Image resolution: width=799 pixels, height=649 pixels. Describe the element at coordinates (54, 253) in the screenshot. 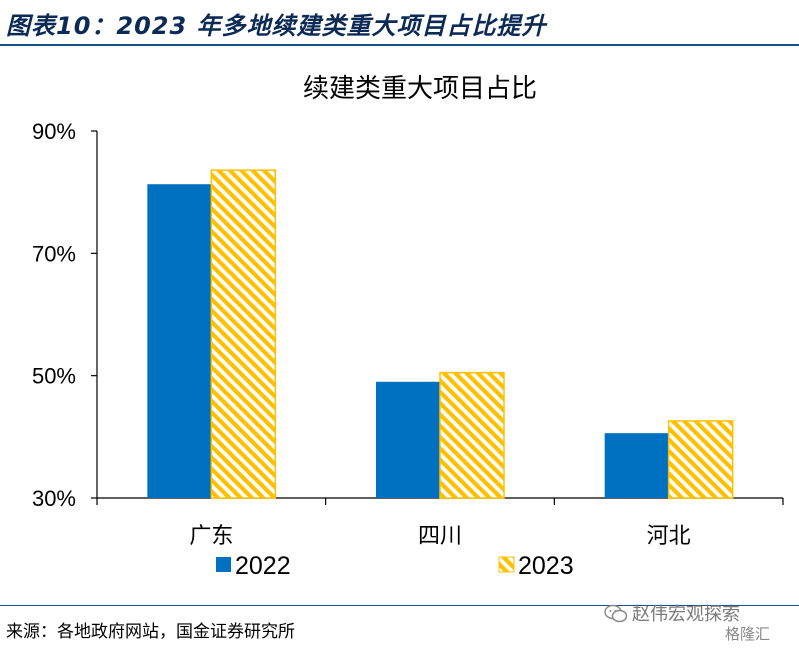

I see `y-tick-label: 70%` at that location.